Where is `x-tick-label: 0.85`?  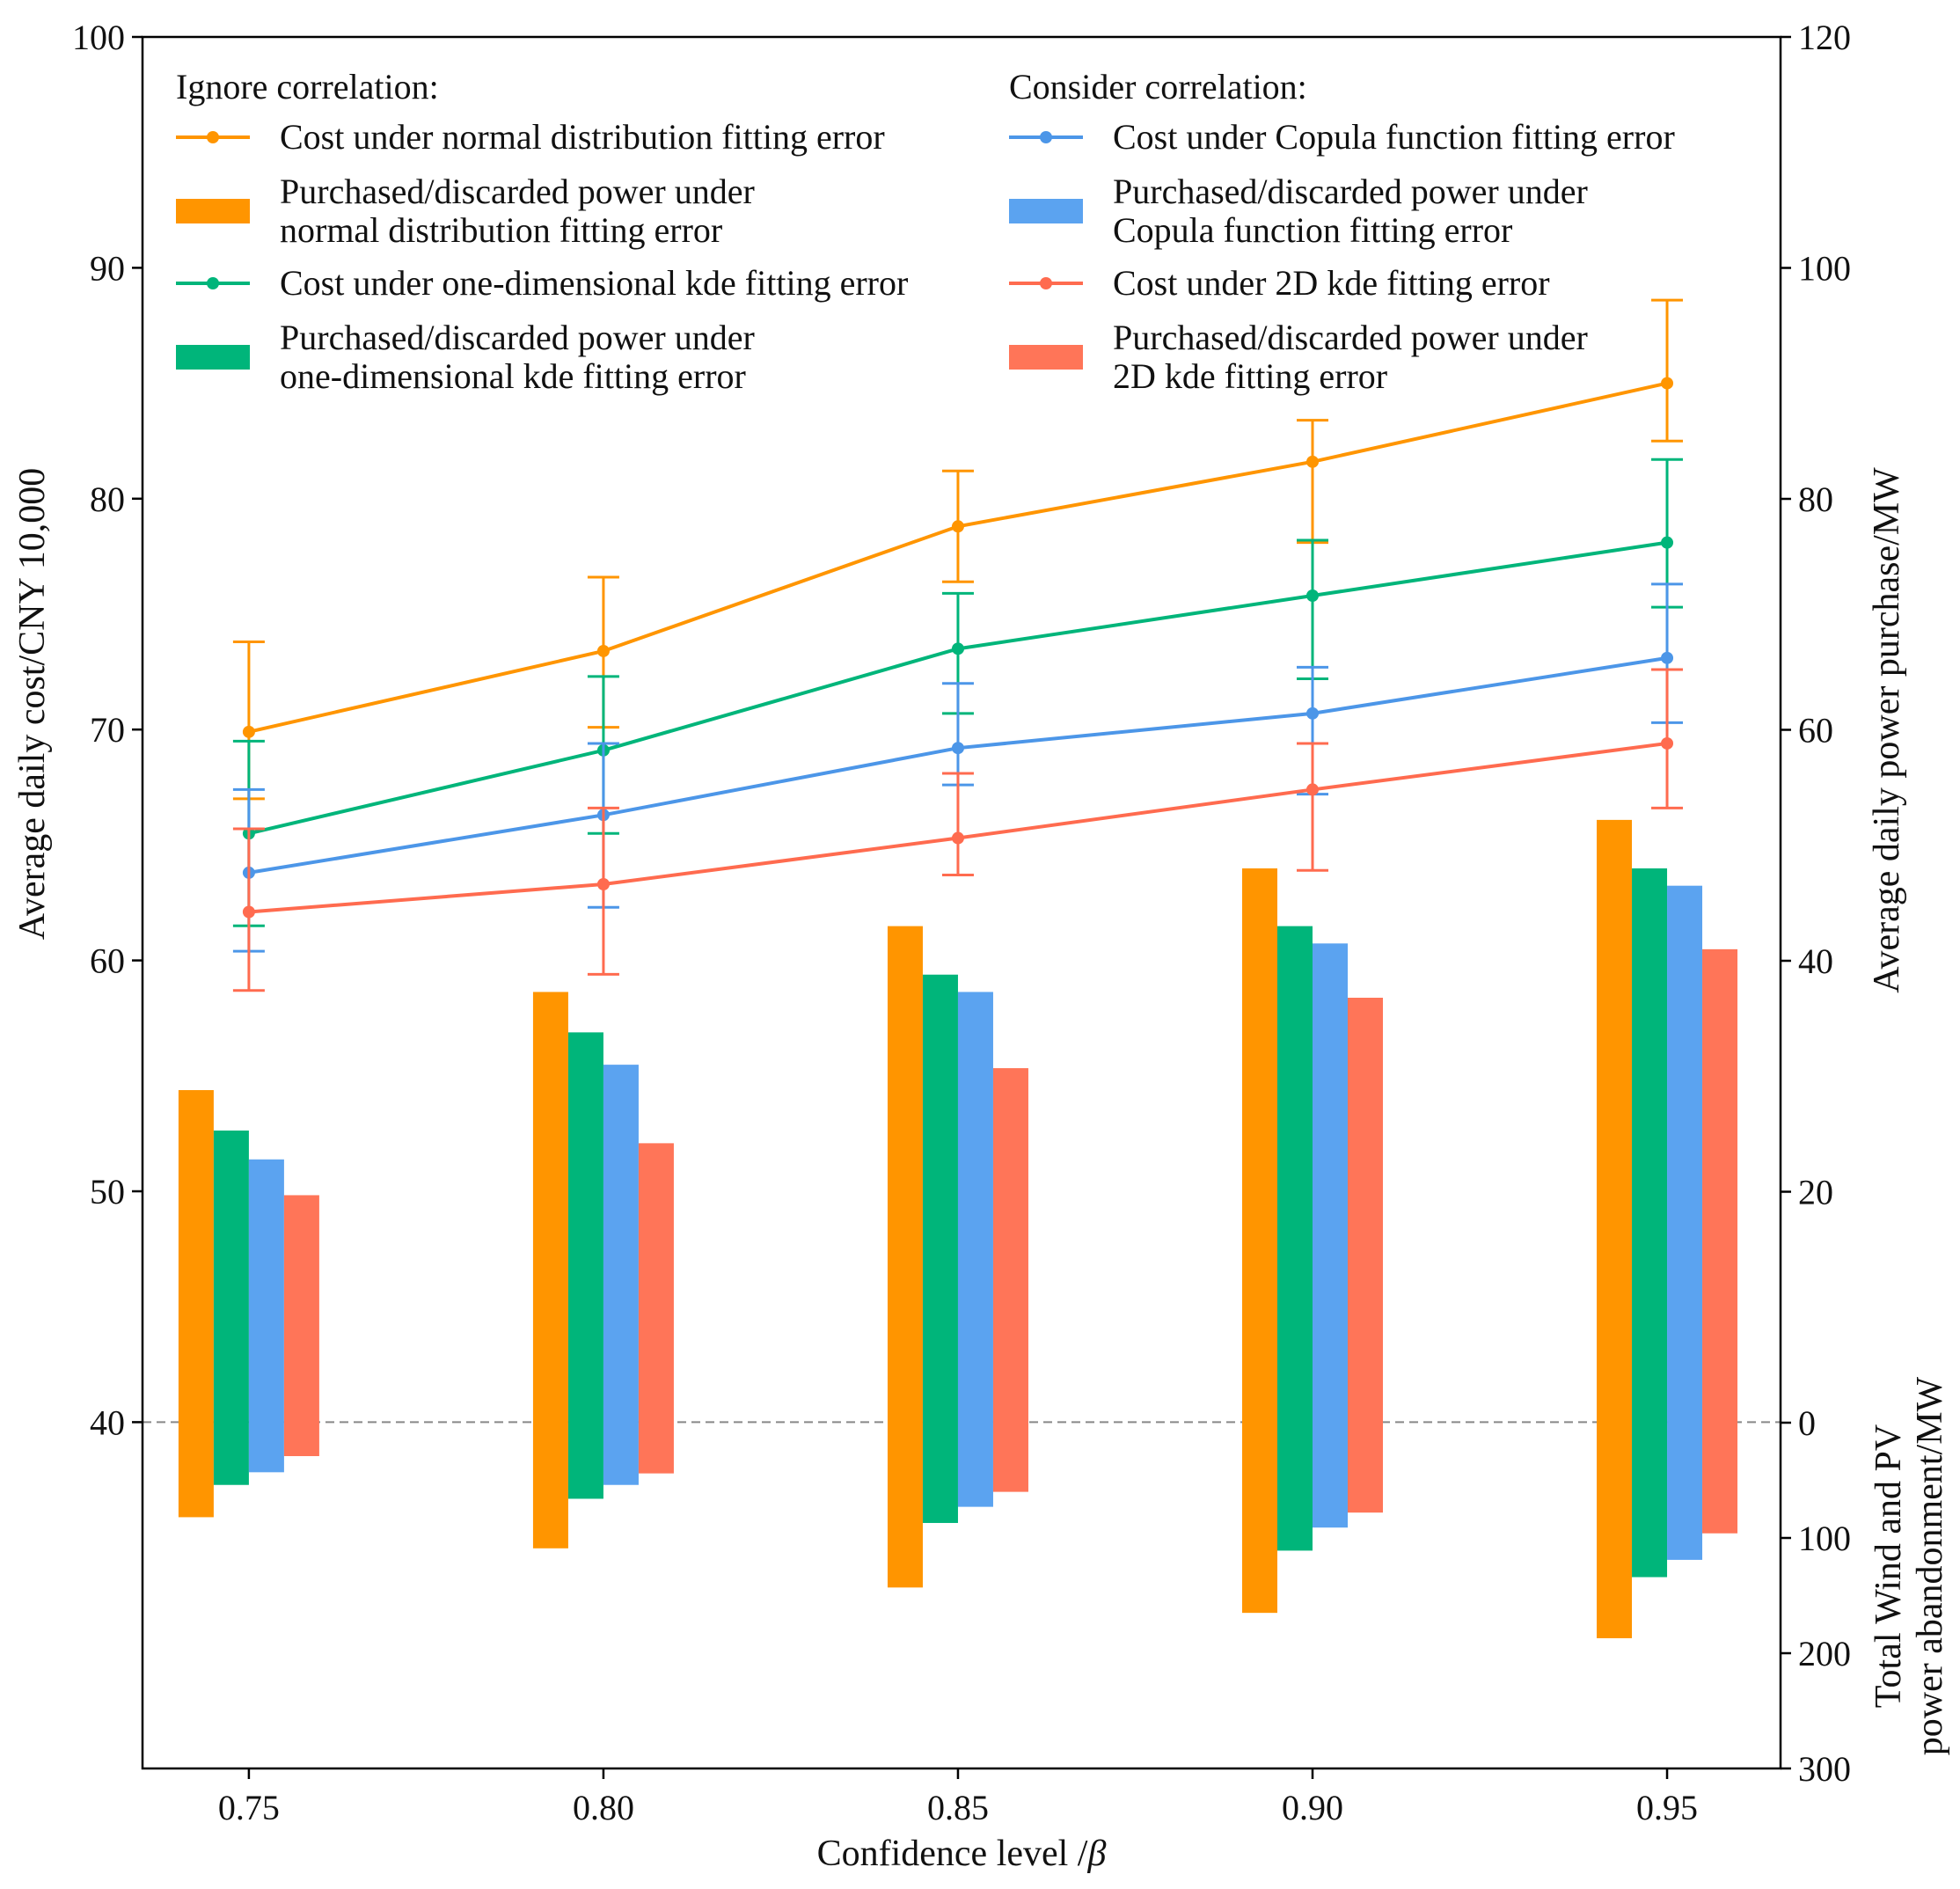
x-tick-label: 0.85 is located at coordinates (958, 1808).